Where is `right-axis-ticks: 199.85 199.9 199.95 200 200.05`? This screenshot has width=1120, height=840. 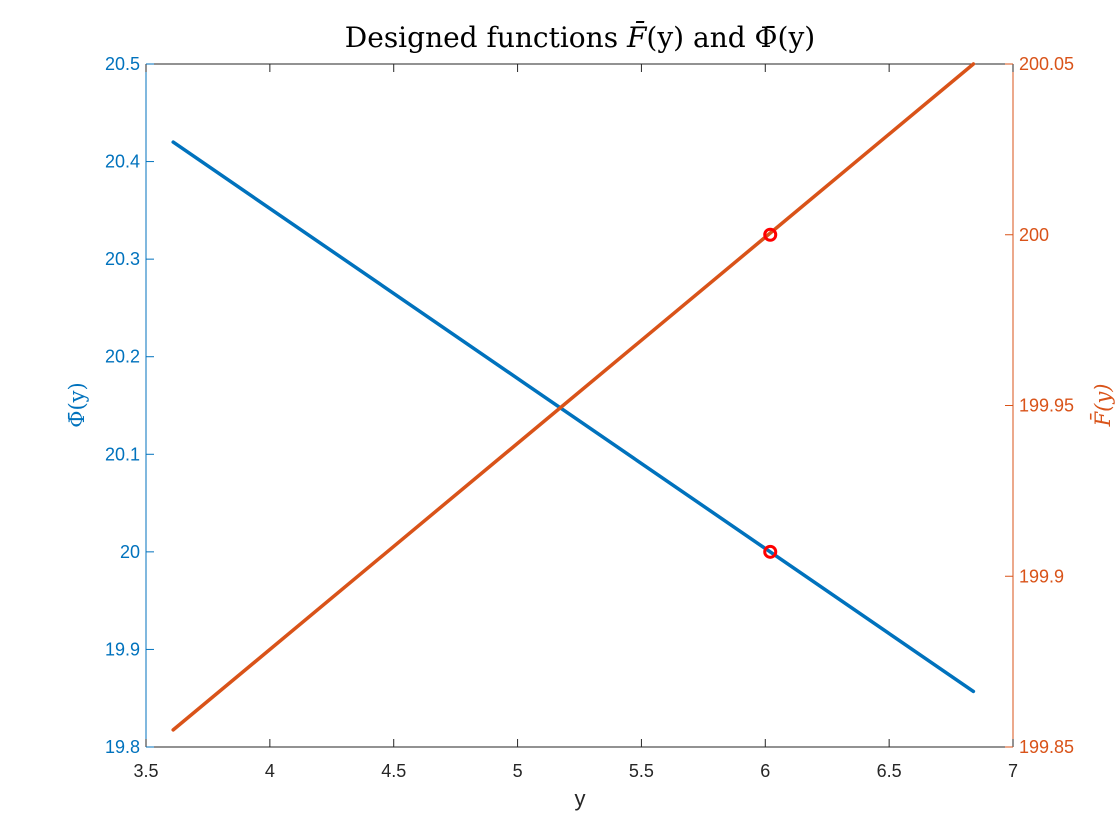
right-axis-ticks: 199.85 199.9 199.95 200 200.05 is located at coordinates (1039, 405).